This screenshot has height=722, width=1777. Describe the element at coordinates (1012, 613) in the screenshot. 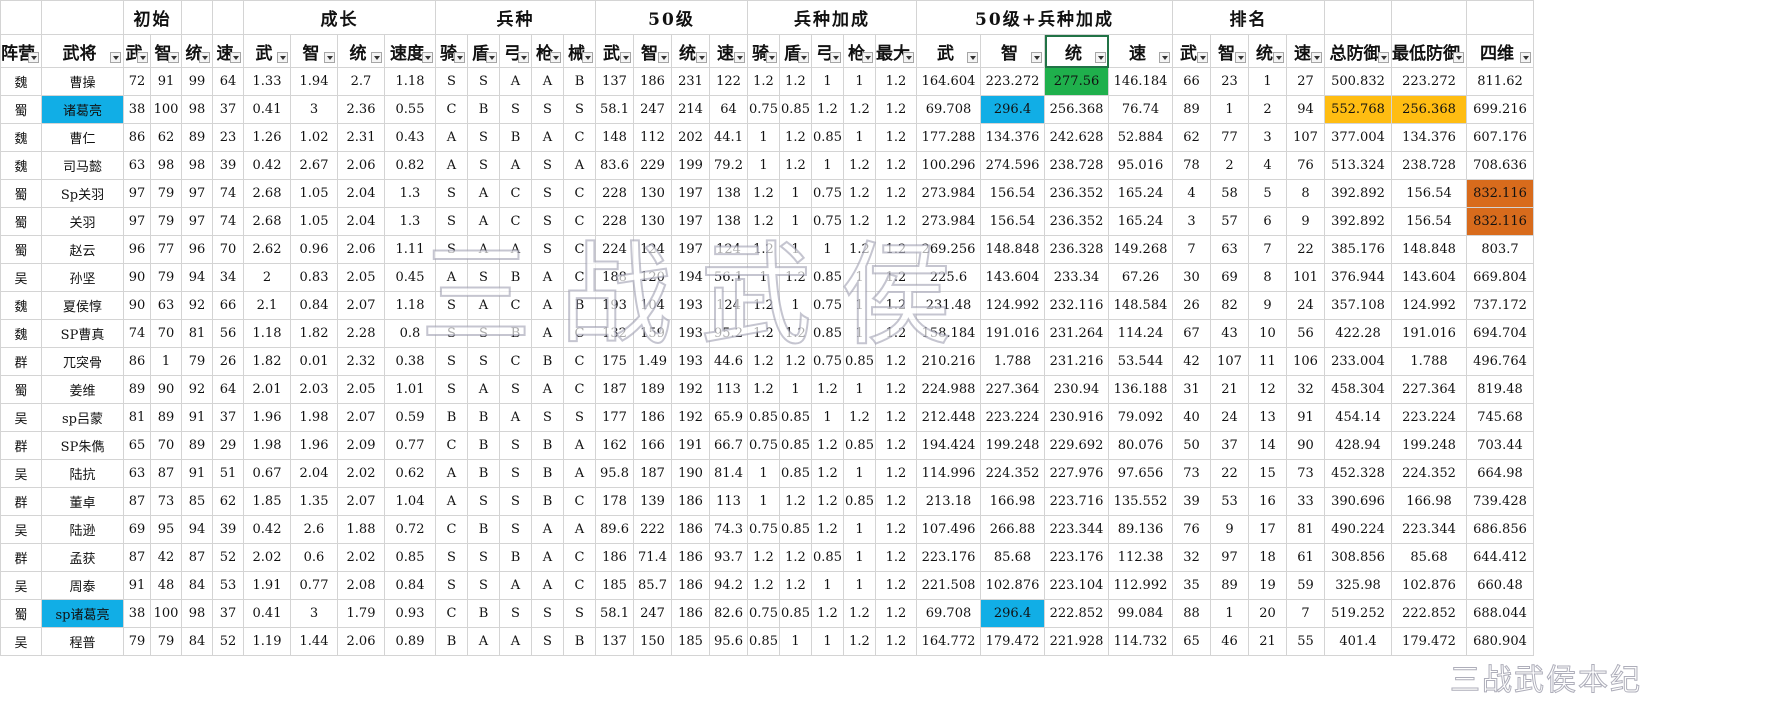

I see `stat-cell: 296.4` at that location.